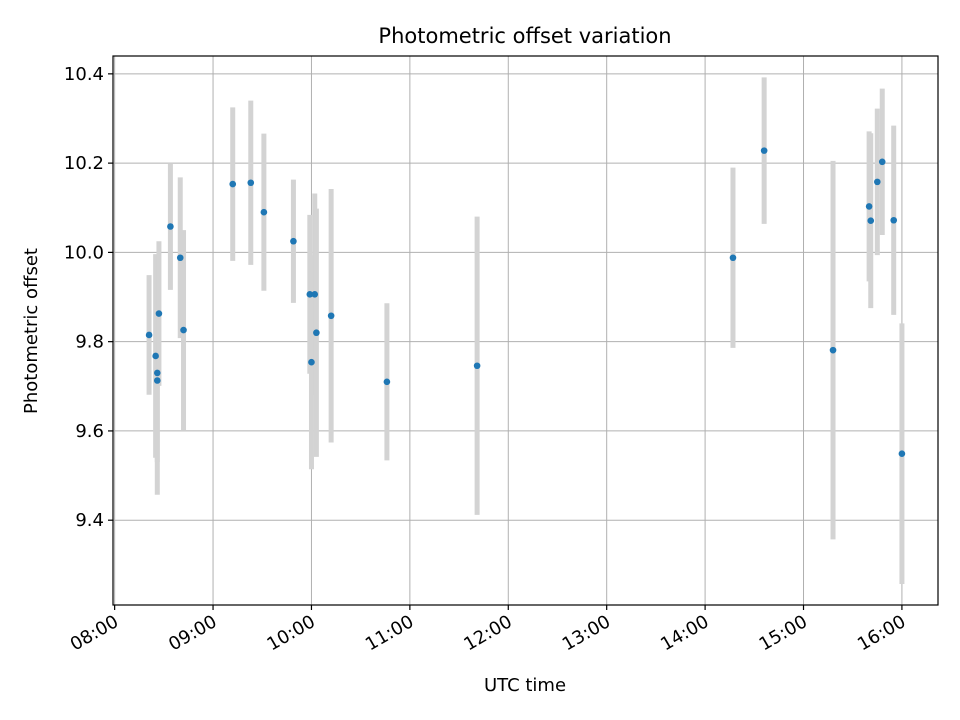 The height and width of the screenshot is (720, 960). Describe the element at coordinates (31, 331) in the screenshot. I see `y-axis-label: Photometric offset` at that location.